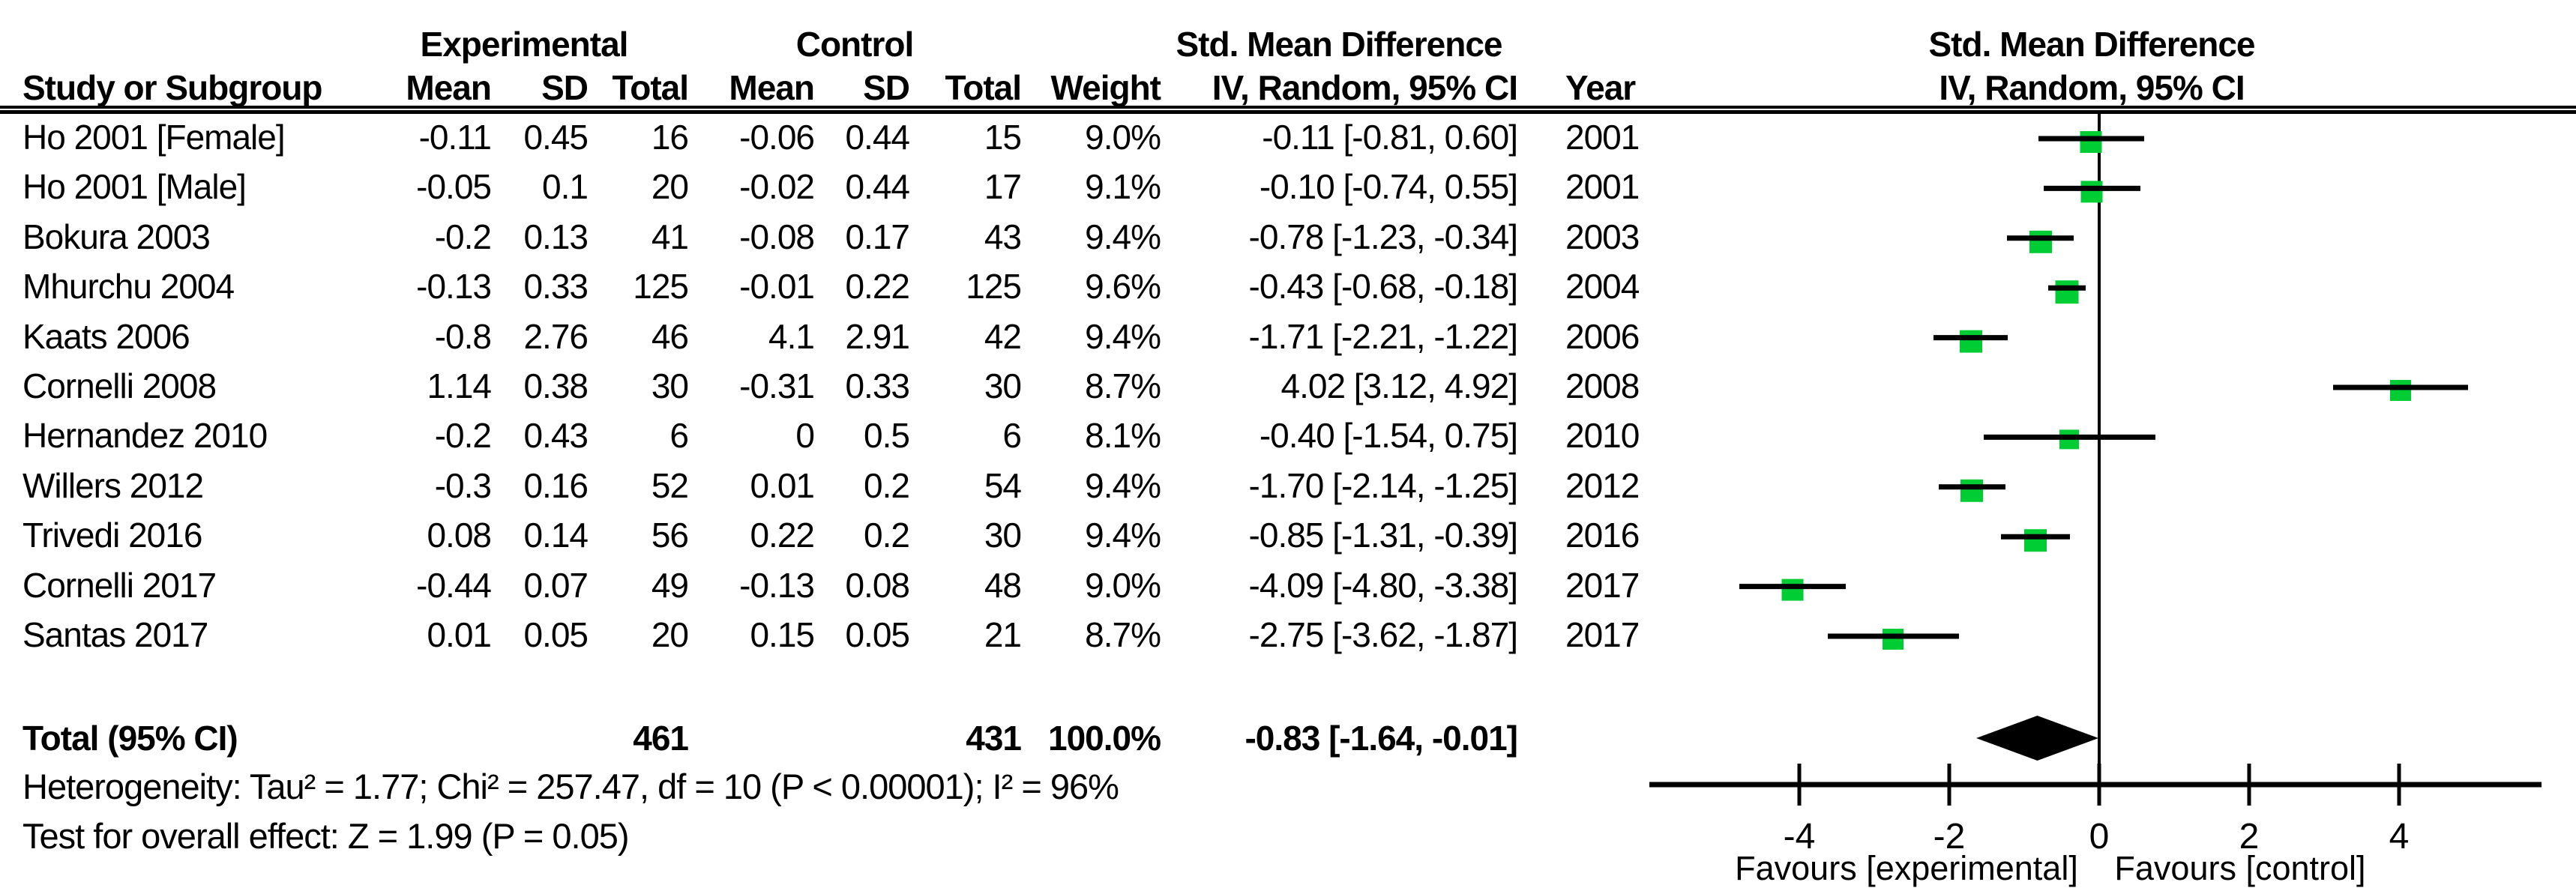 Image resolution: width=2576 pixels, height=891 pixels. What do you see at coordinates (1383, 485) in the screenshot?
I see `cell-ci: -1.70 [-2.14, -1.25]` at bounding box center [1383, 485].